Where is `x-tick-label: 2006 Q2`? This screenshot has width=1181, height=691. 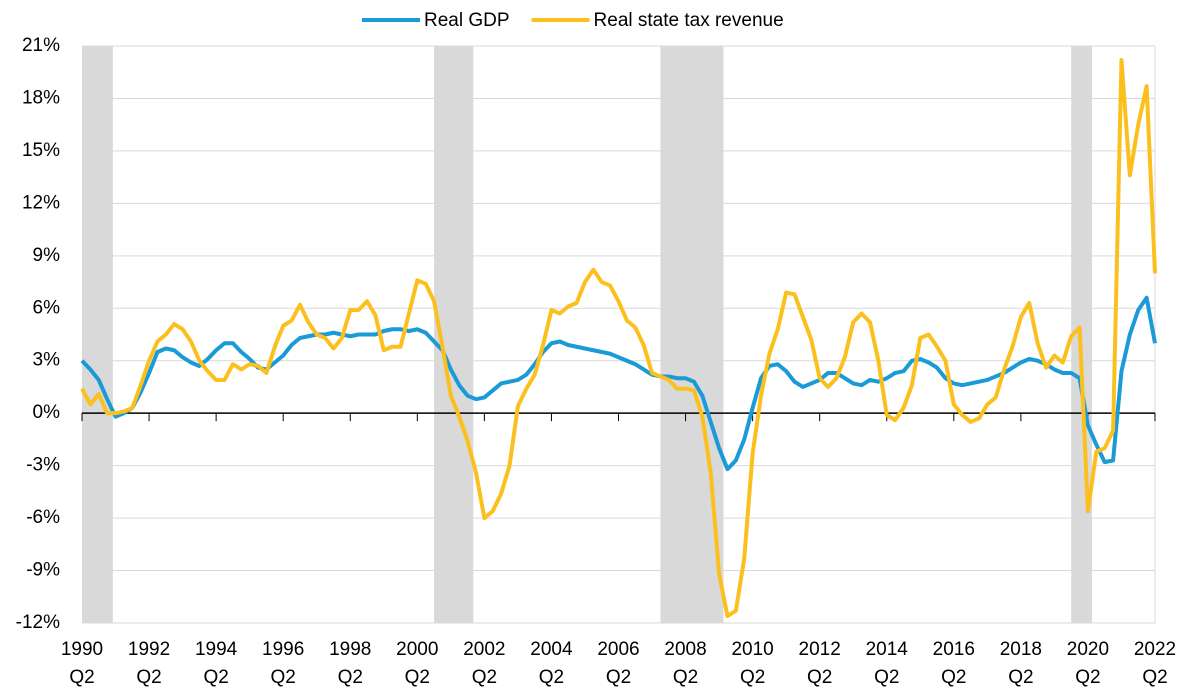 x-tick-label: 2006 Q2 is located at coordinates (618, 663).